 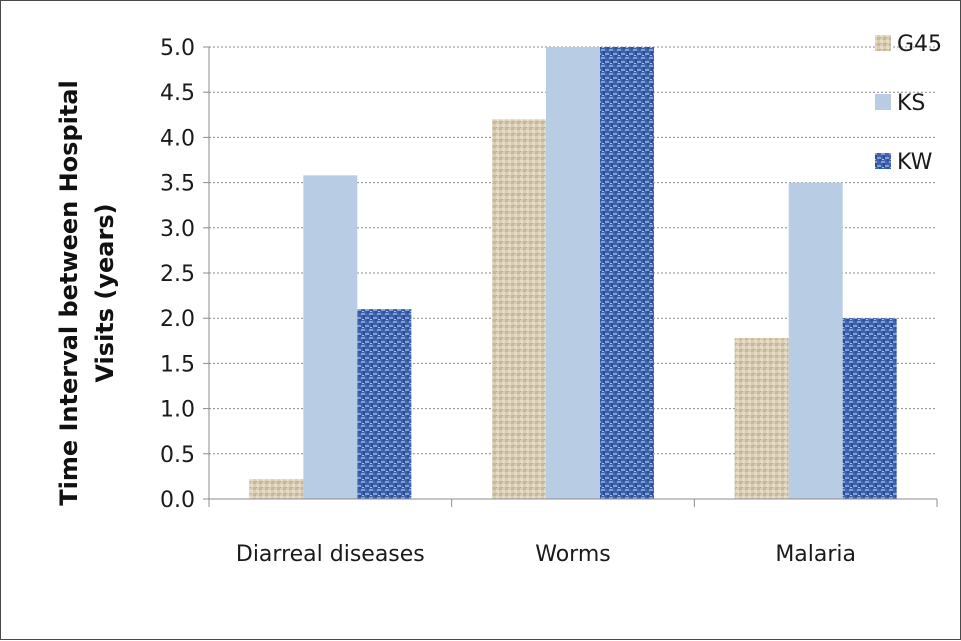 What do you see at coordinates (177, 138) in the screenshot?
I see `y-tick-label: 4.0` at bounding box center [177, 138].